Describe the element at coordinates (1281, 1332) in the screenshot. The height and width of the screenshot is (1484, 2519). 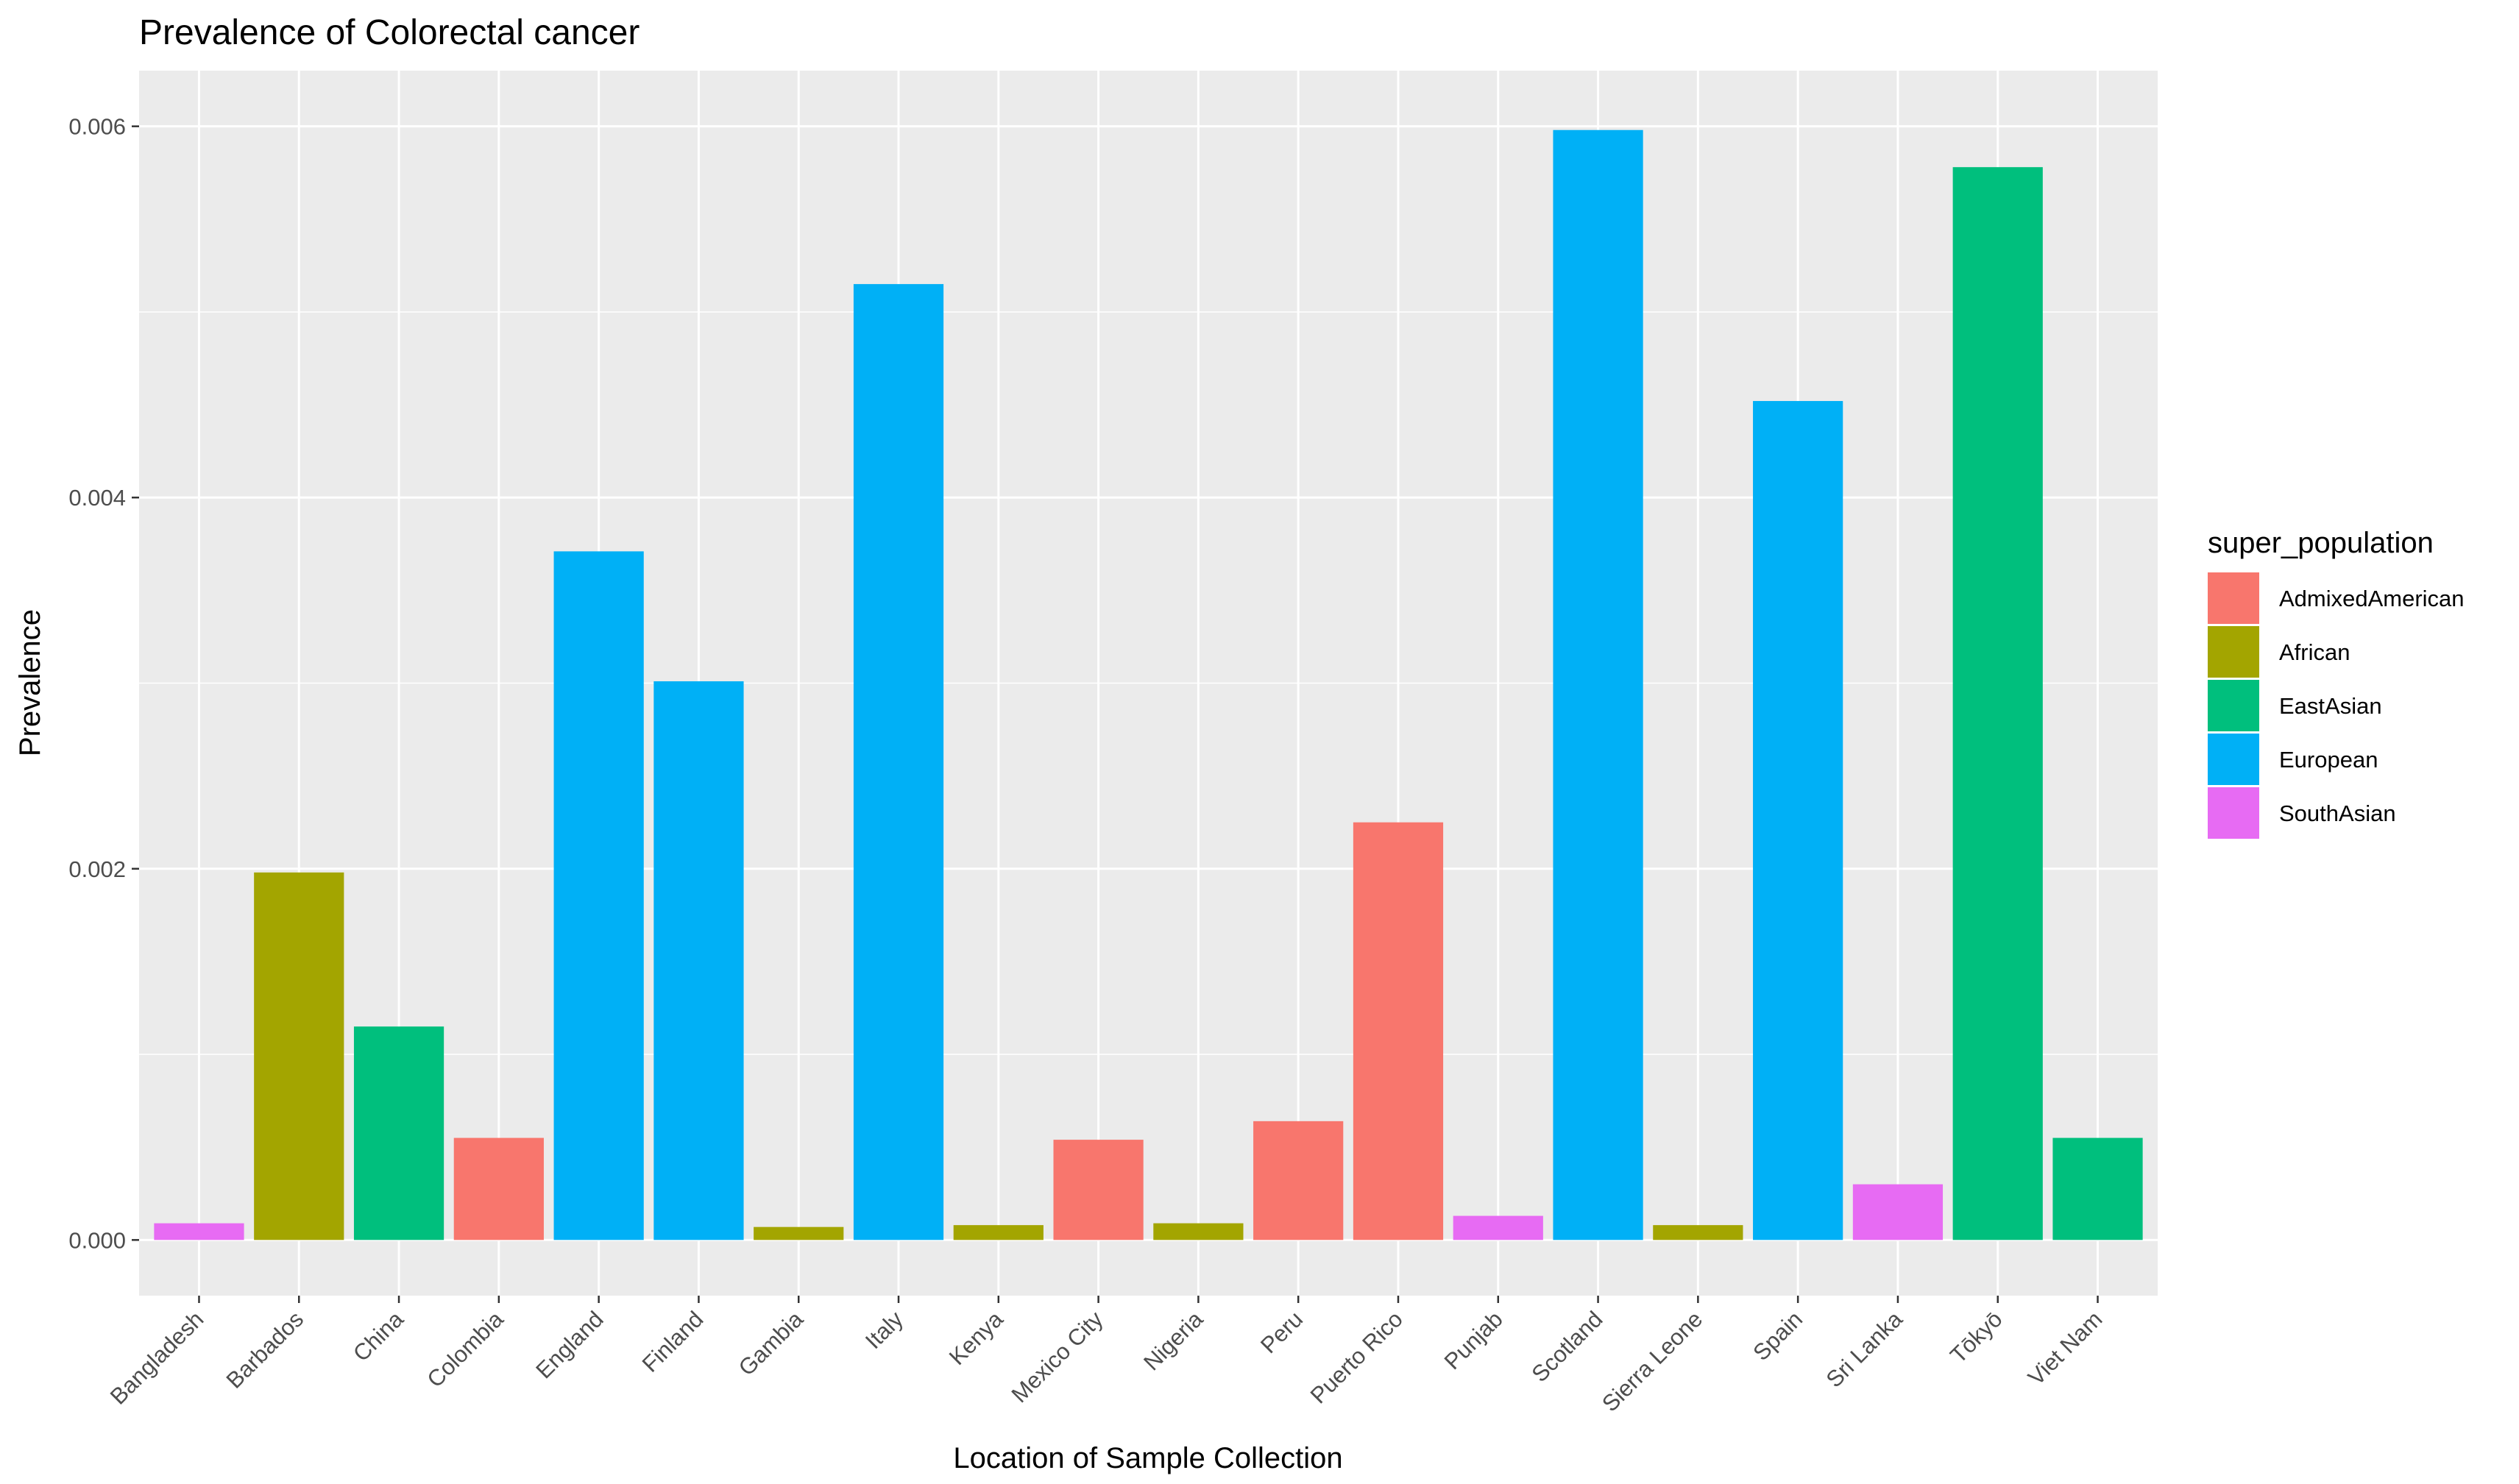
I see `x-tick-label: Peru` at that location.